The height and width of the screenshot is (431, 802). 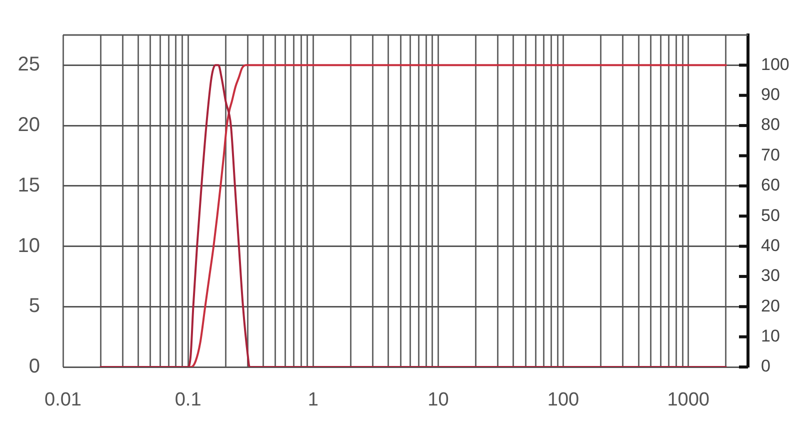 What do you see at coordinates (770, 276) in the screenshot?
I see `y2-tick-label: 30` at bounding box center [770, 276].